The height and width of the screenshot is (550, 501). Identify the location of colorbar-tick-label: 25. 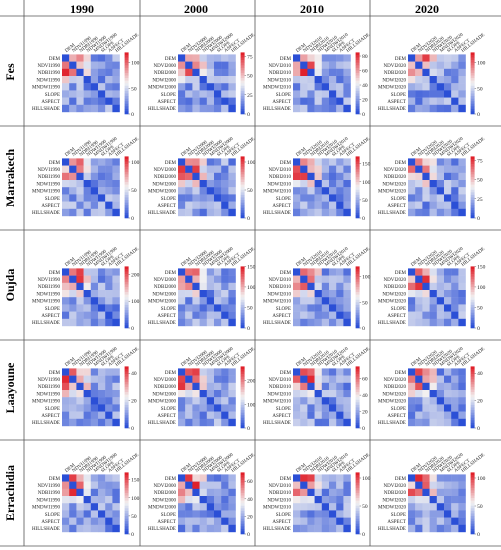
(250, 96).